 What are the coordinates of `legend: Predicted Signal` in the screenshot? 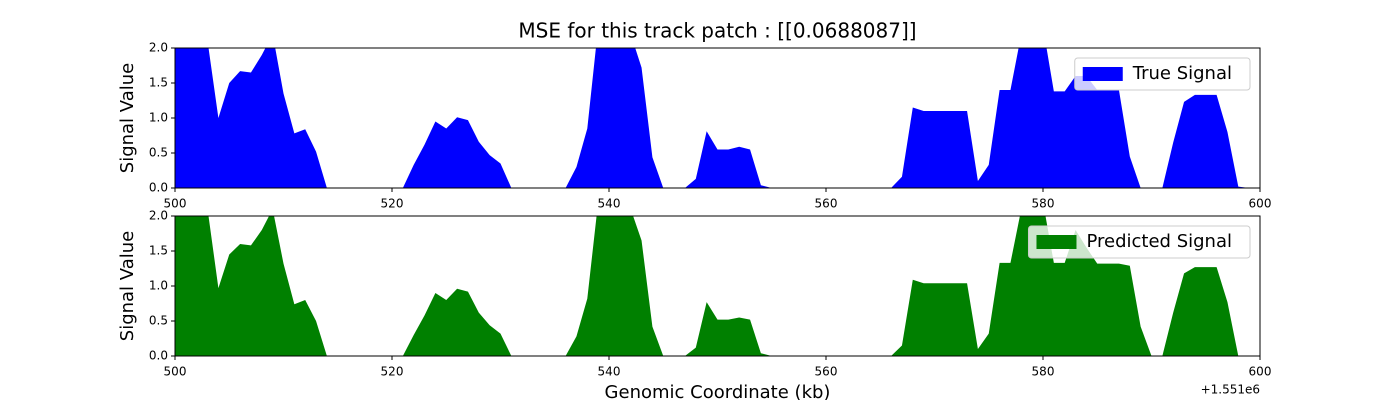 It's located at (1139, 242).